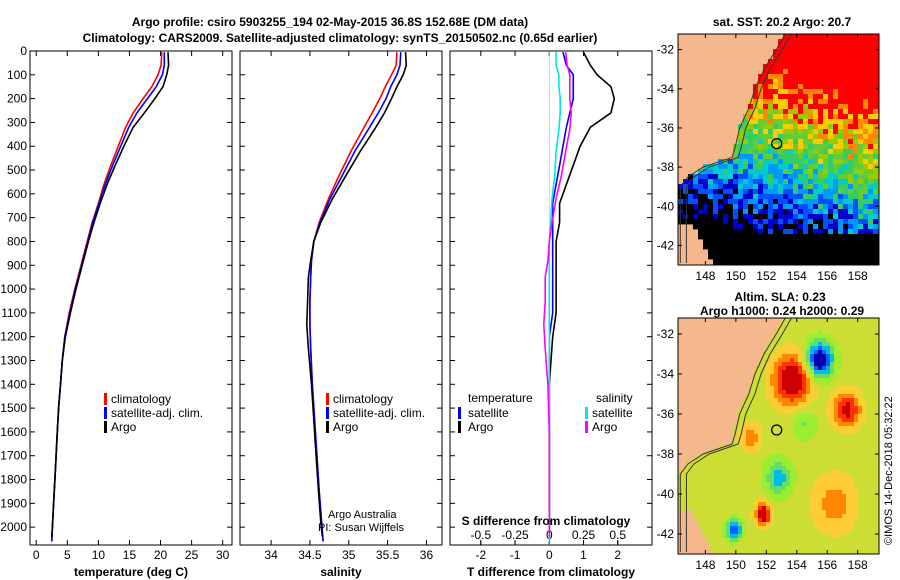  Describe the element at coordinates (797, 276) in the screenshot. I see `lon-tick-label: 154` at that location.